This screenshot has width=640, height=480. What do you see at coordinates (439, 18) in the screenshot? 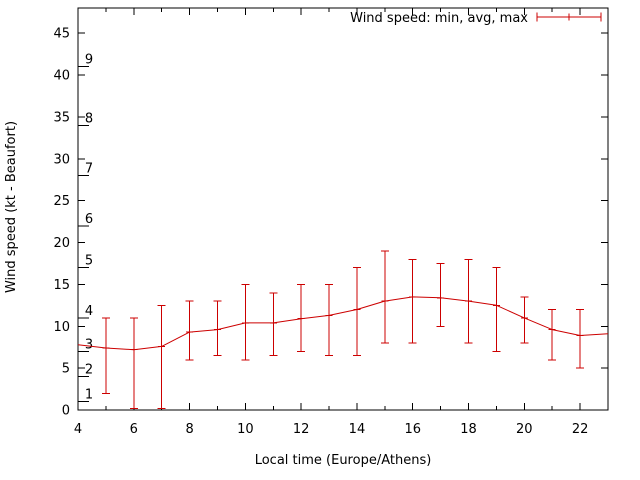
I see `legend-label: Wind speed: min, avg, max` at bounding box center [439, 18].